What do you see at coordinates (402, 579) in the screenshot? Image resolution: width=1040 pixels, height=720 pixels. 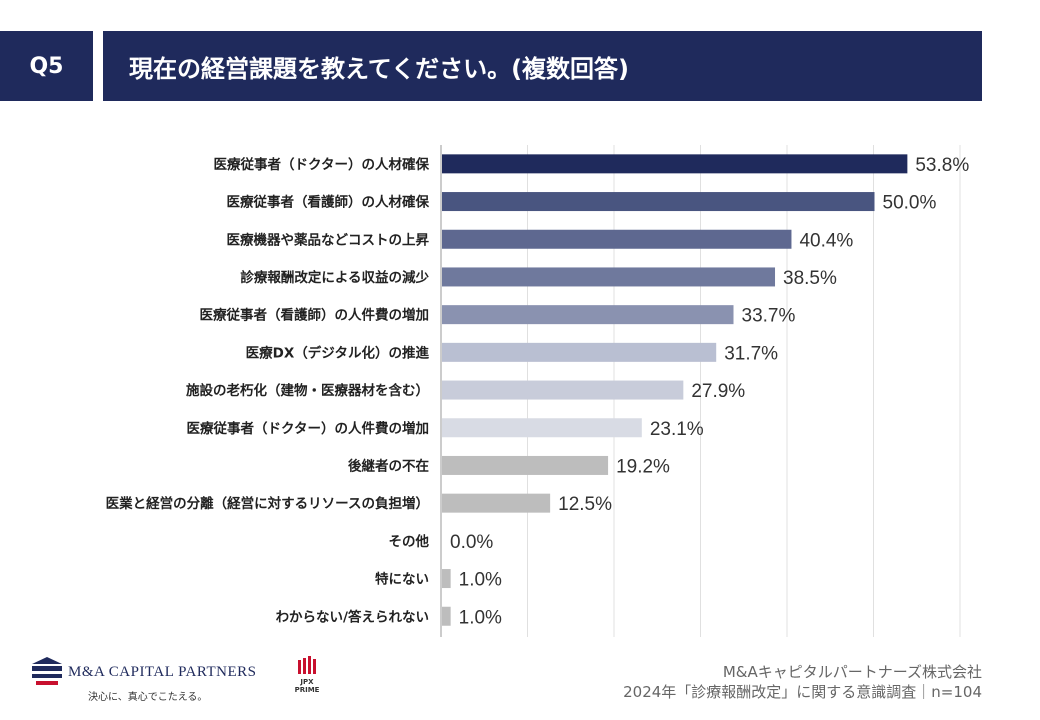 I see `category-label: 特にない` at bounding box center [402, 579].